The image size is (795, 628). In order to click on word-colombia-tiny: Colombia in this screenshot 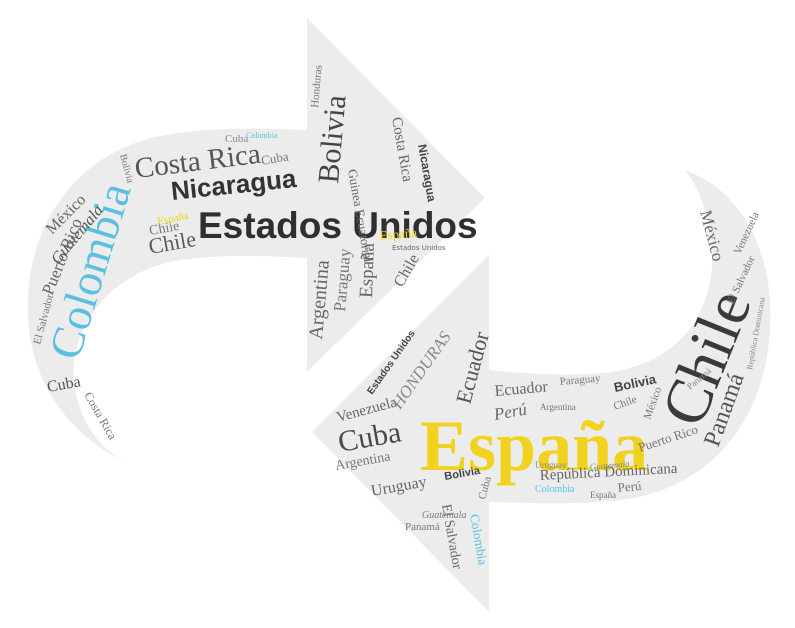, I will do `click(262, 135)`.